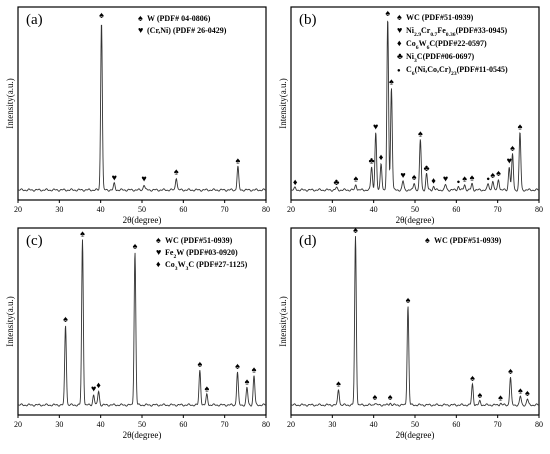 This screenshot has height=454, width=550. Describe the element at coordinates (206, 266) in the screenshot. I see `legend-entry: Co3W3C (PDF#27-1125)` at that location.